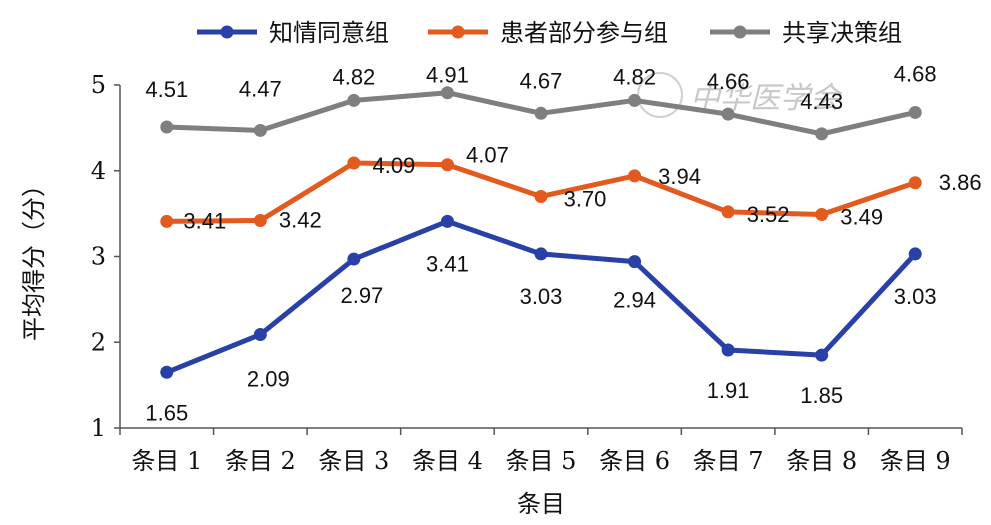 This screenshot has height=525, width=991. What do you see at coordinates (634, 461) in the screenshot?
I see `x-tick-label: 条目 6` at bounding box center [634, 461].